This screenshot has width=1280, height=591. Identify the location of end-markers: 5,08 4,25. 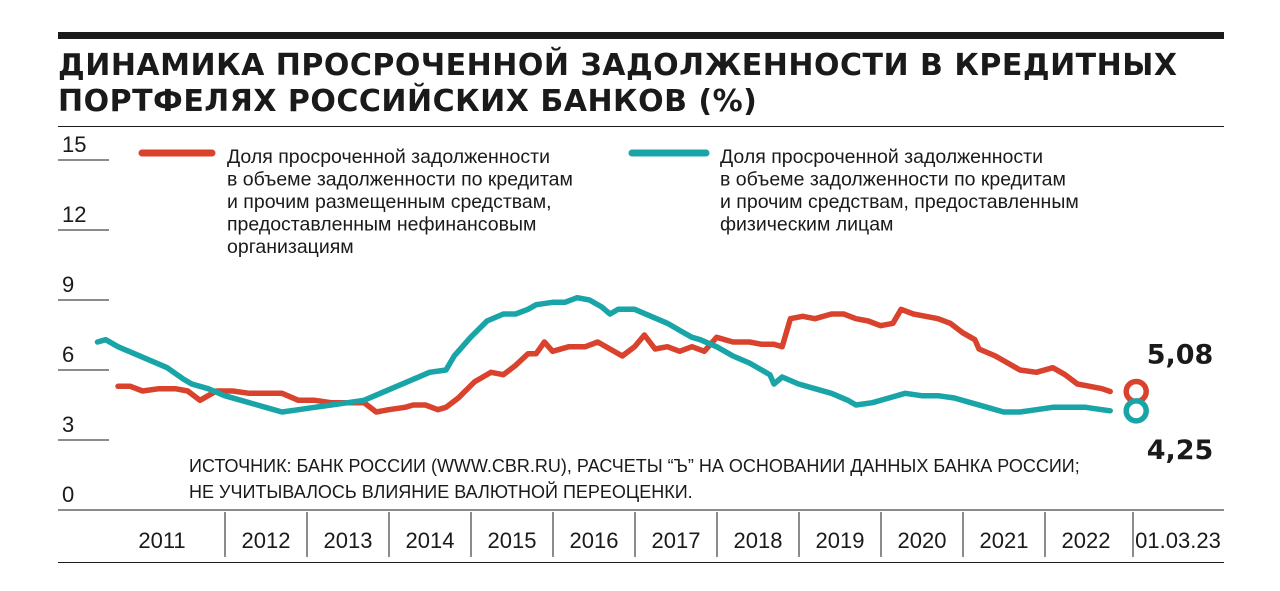
(1168, 402).